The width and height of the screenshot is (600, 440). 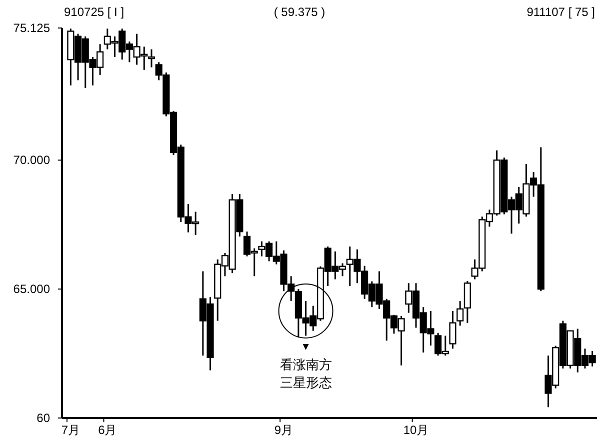 I want to click on text: 910725 [ I ], so click(x=94, y=12).